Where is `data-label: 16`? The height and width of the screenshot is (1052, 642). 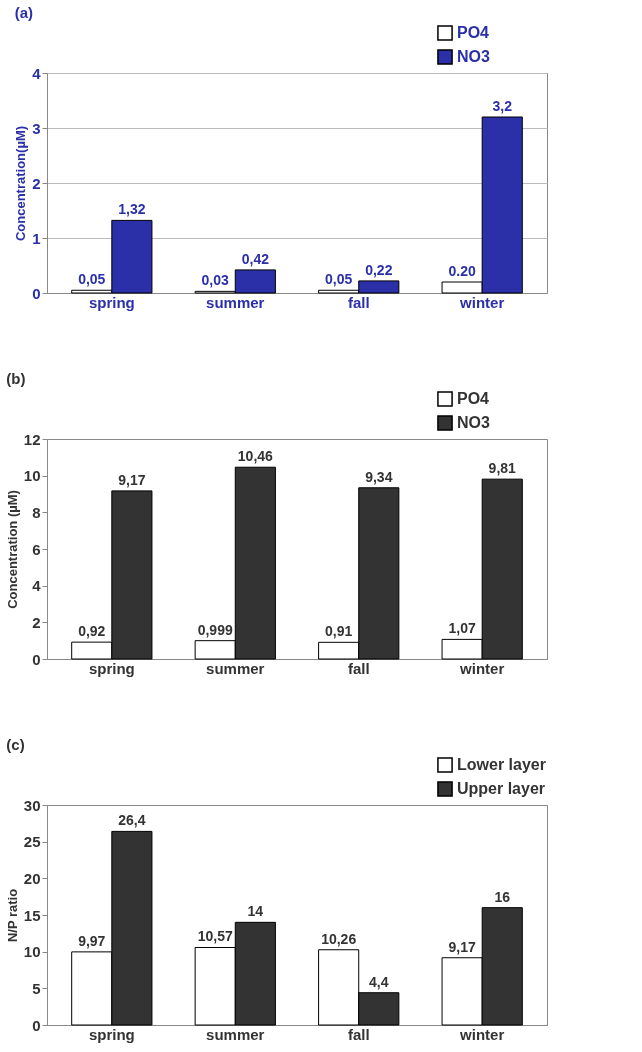
data-label: 16 is located at coordinates (502, 896).